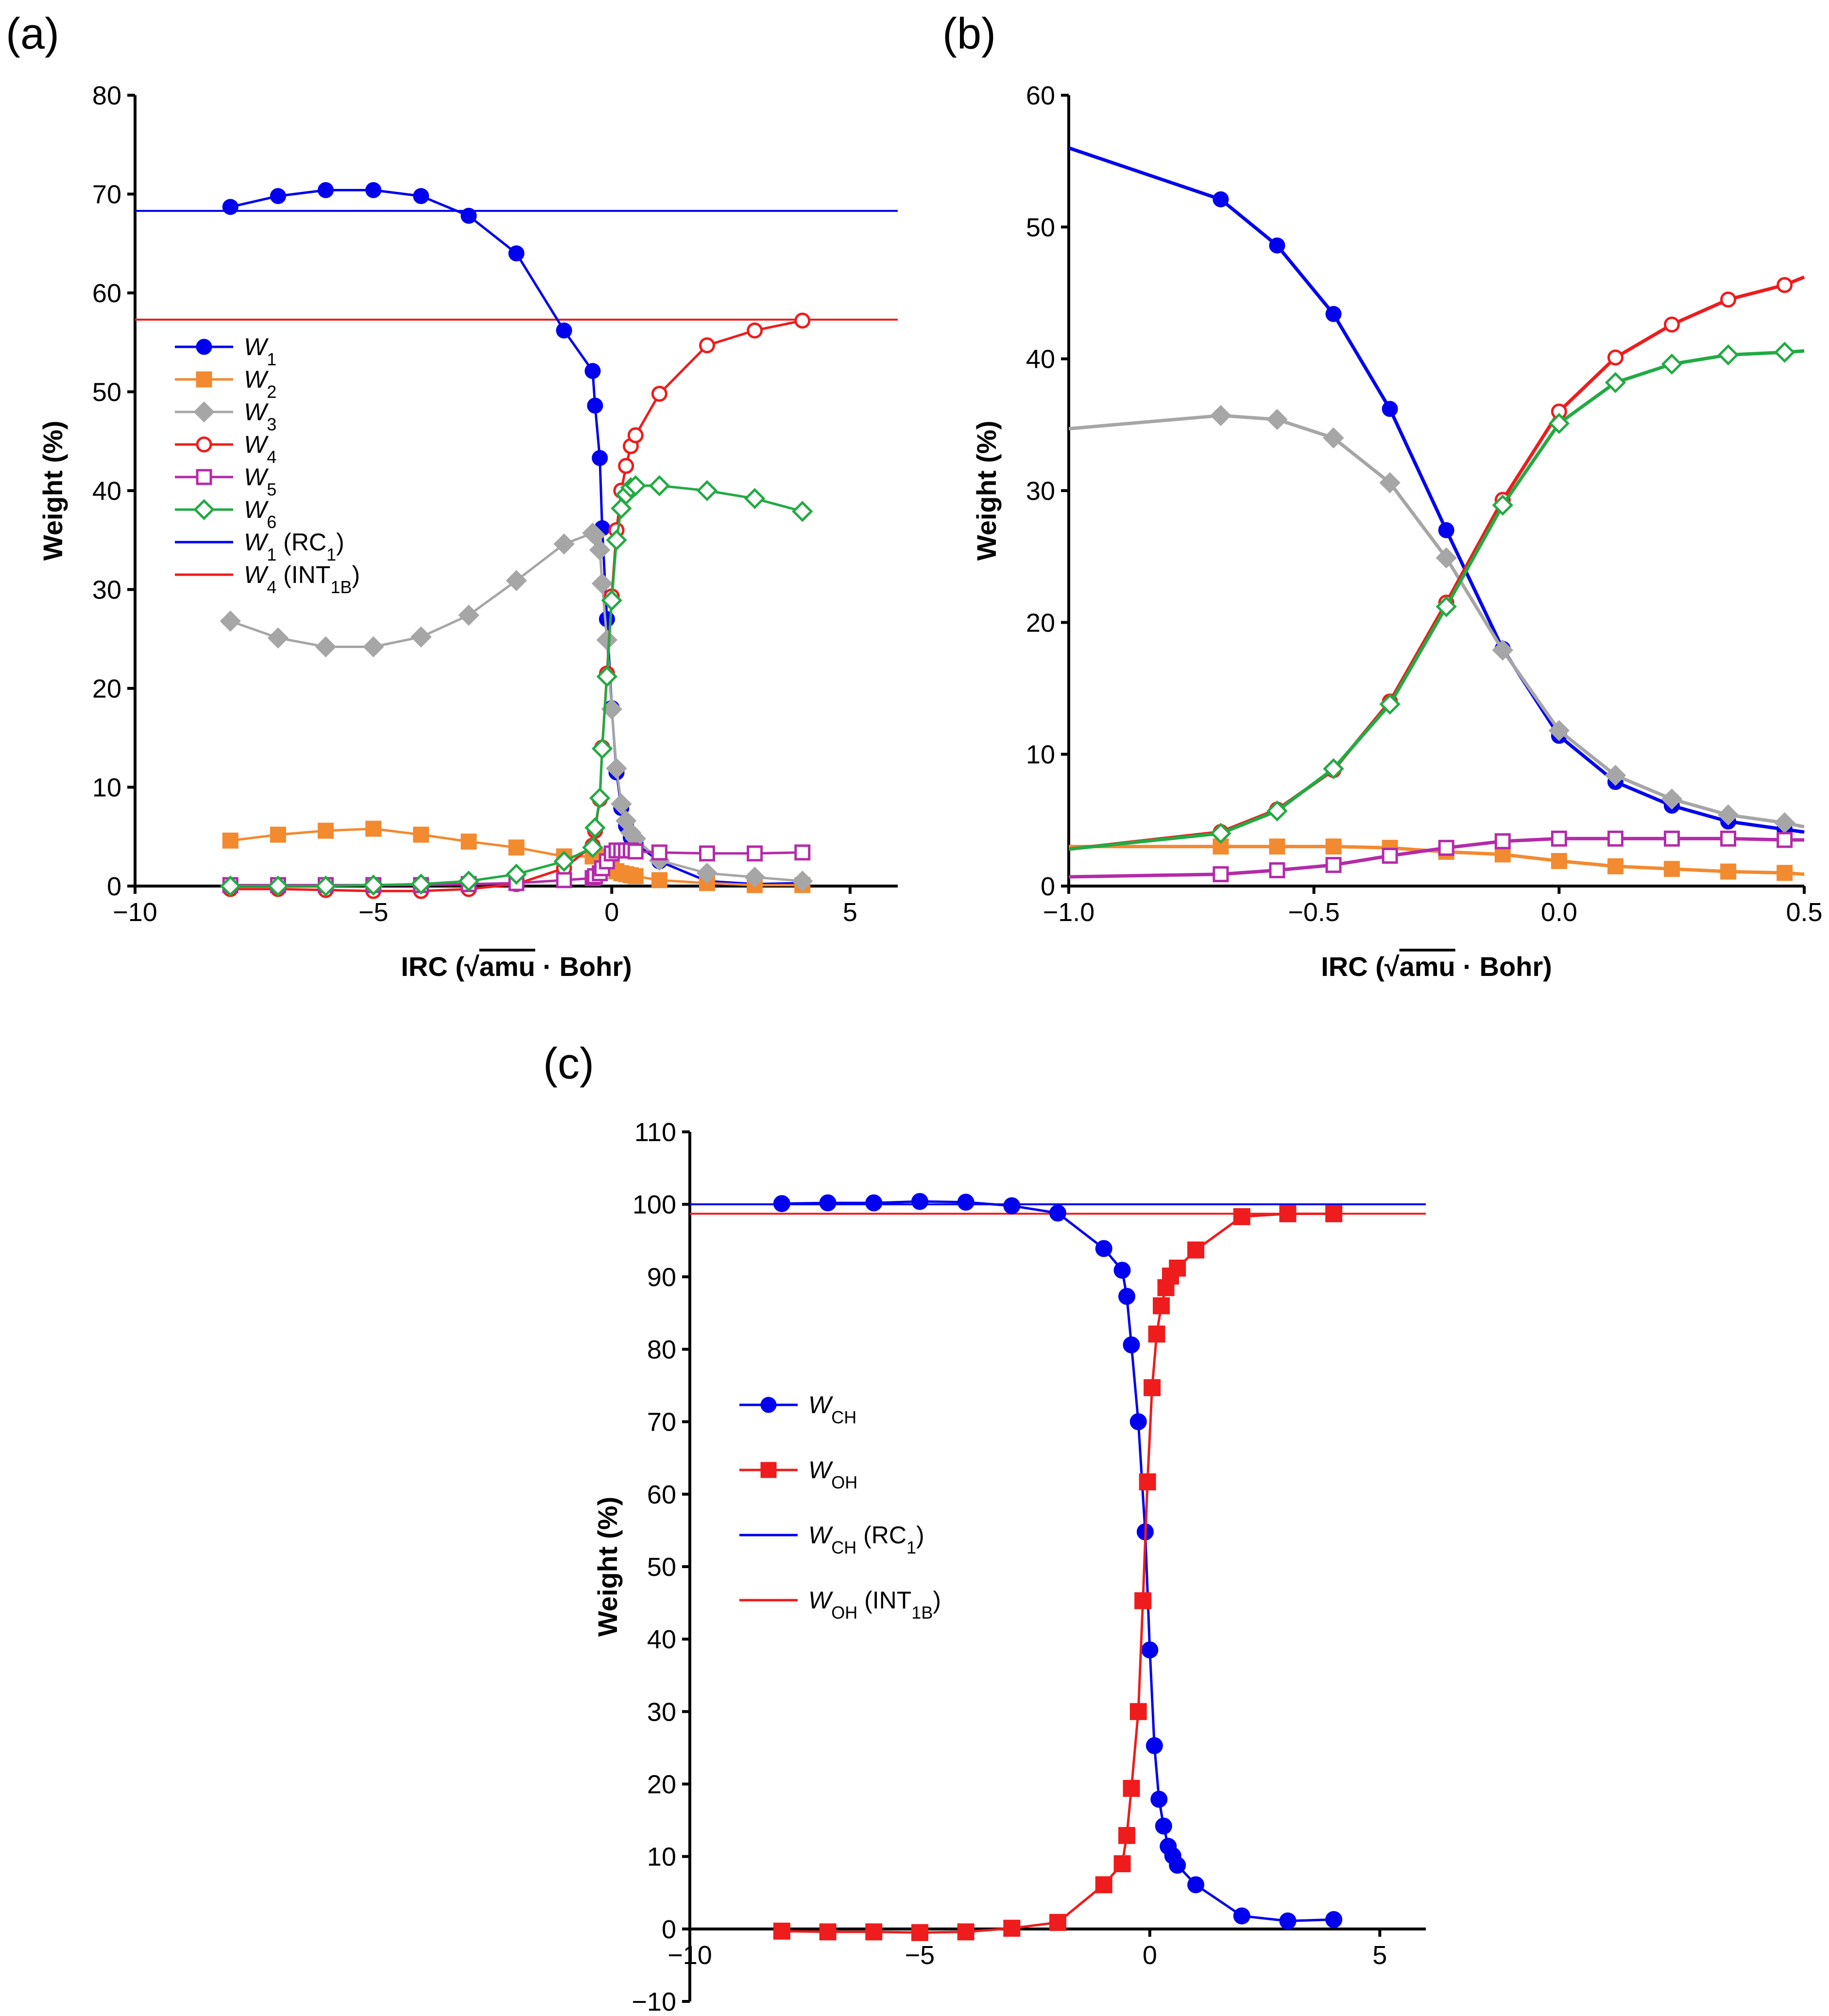 This screenshot has height=2016, width=1829. What do you see at coordinates (106, 393) in the screenshot?
I see `y-tick-label: 50` at bounding box center [106, 393].